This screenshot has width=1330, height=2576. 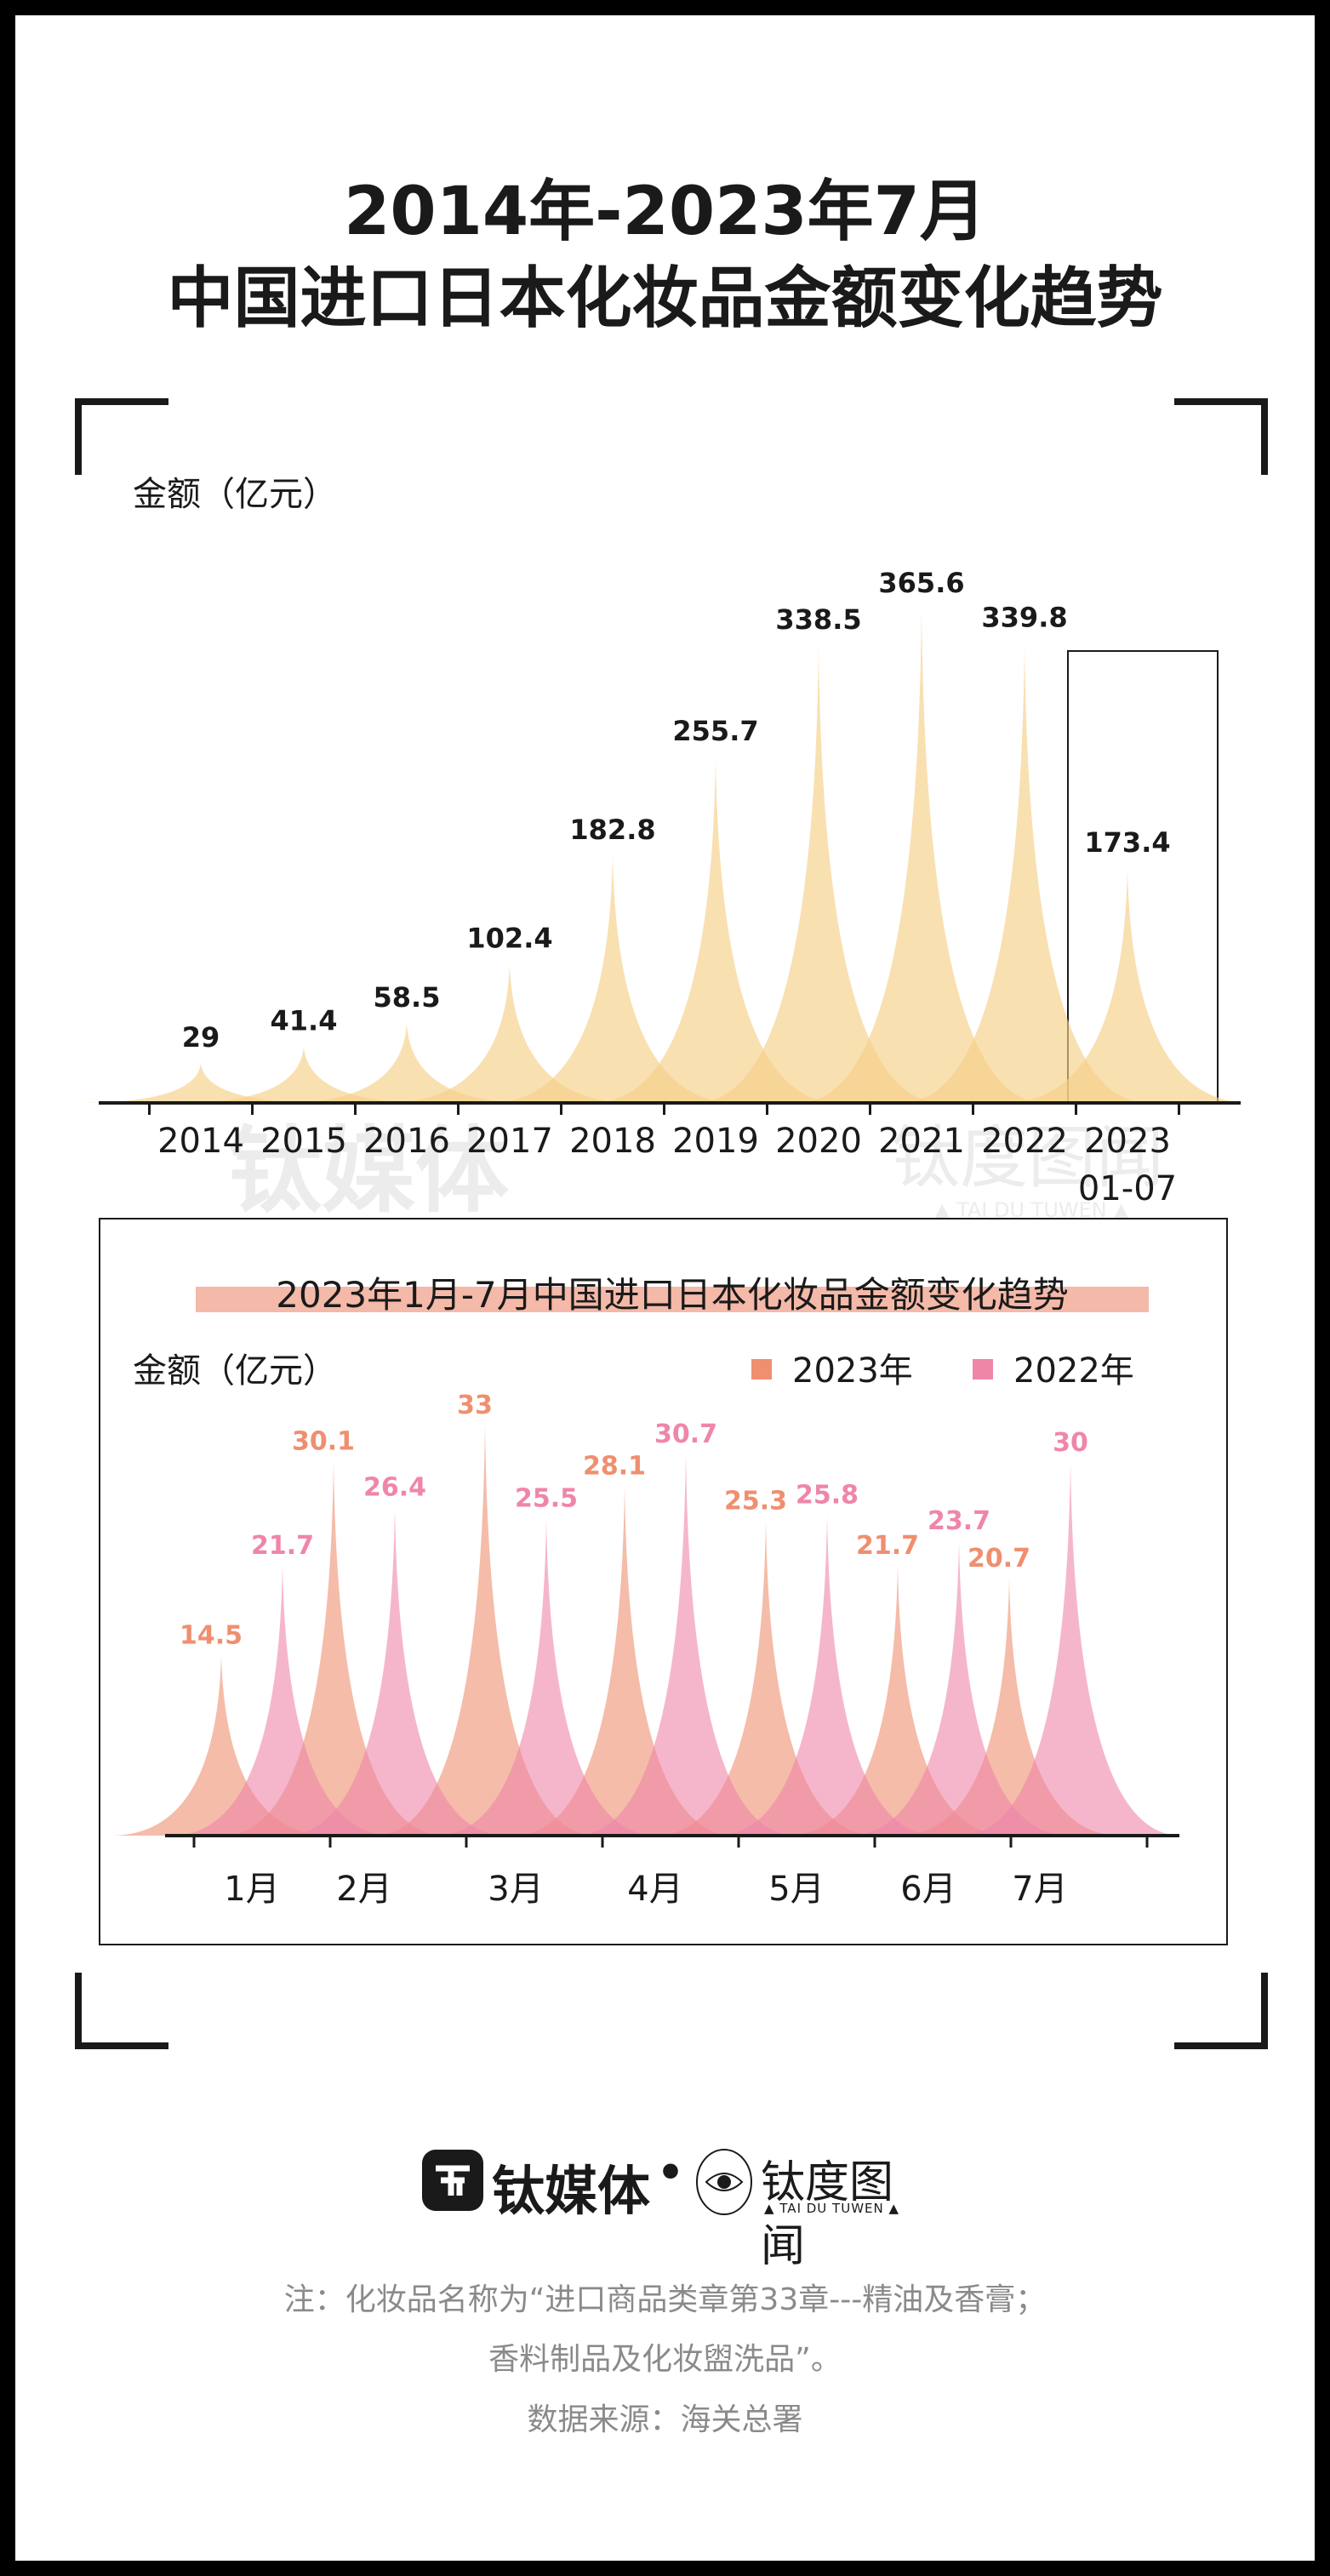 I want to click on corner-bracket-bottom-left, so click(x=121, y=2011).